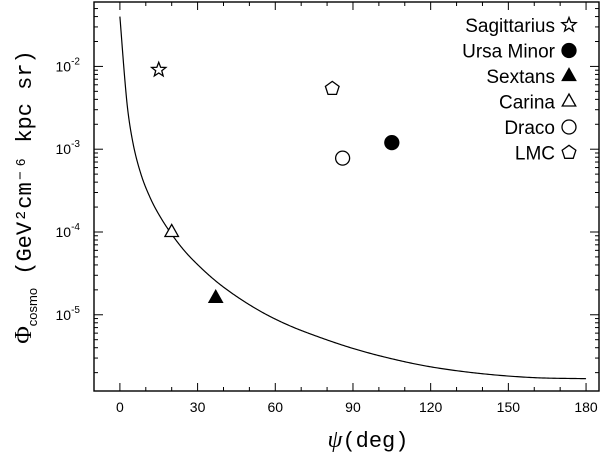 This screenshot has width=603, height=456. What do you see at coordinates (336, 440) in the screenshot?
I see `x-axis-title-symbol: ψ` at bounding box center [336, 440].